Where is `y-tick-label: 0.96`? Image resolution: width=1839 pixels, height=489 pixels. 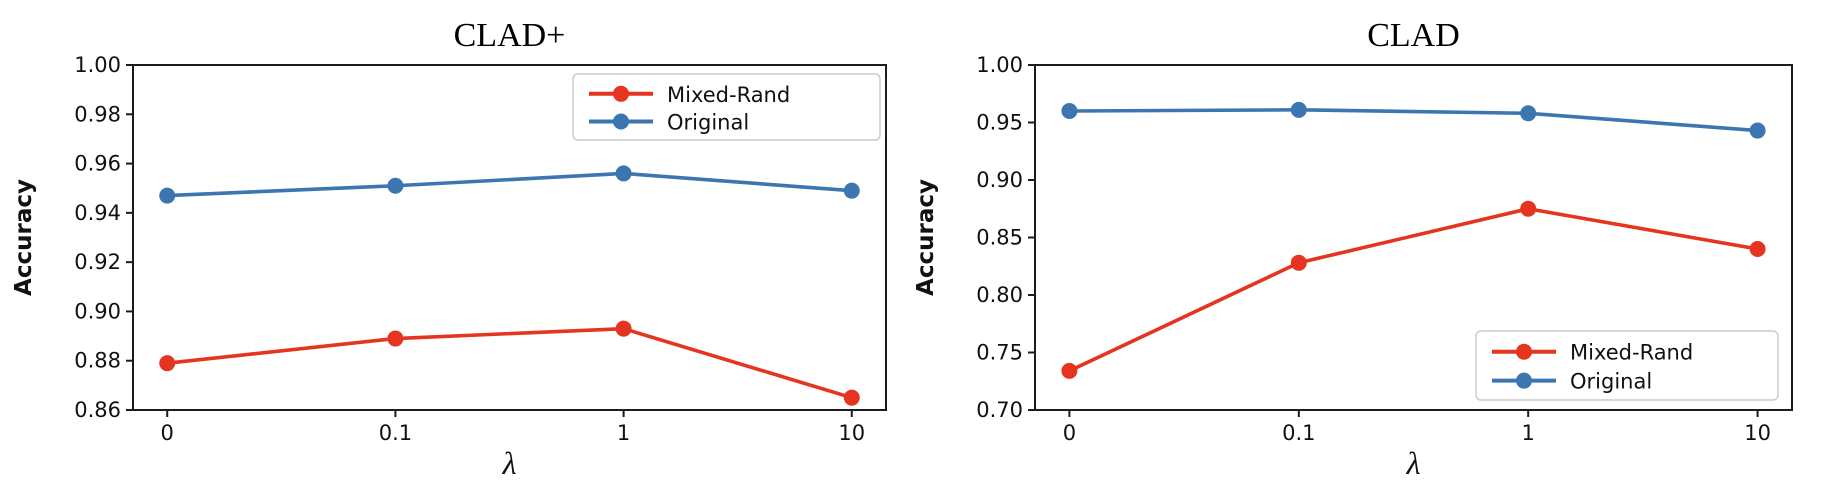
y-tick-label: 0.96 is located at coordinates (97, 164).